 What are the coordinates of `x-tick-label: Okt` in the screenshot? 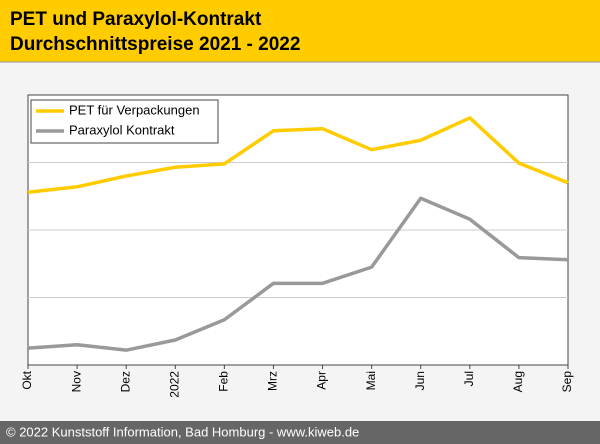 It's located at (27, 379).